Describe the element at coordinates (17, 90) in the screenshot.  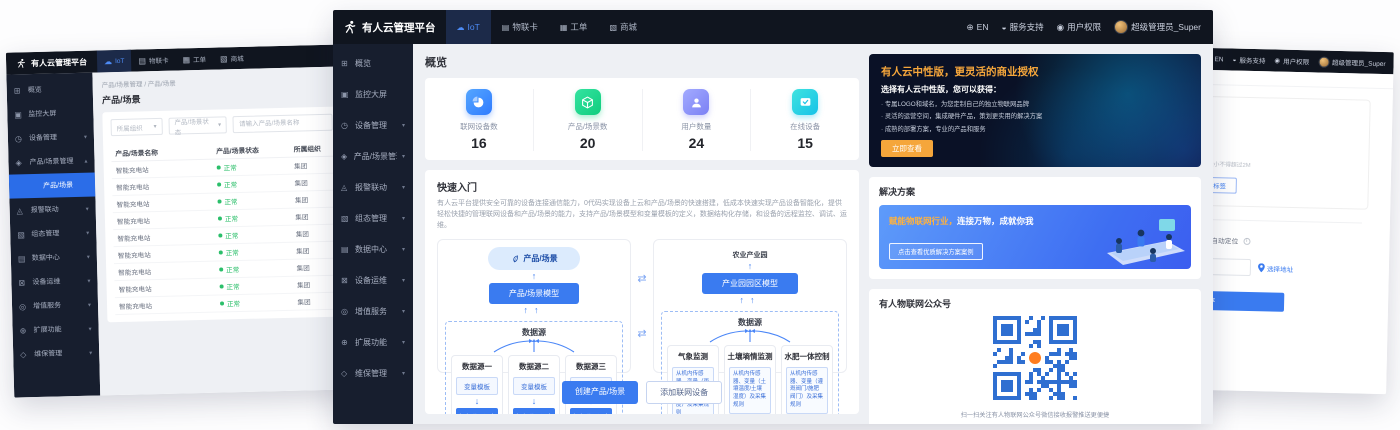
I see `sidebar-item-icon: ⊞` at that location.